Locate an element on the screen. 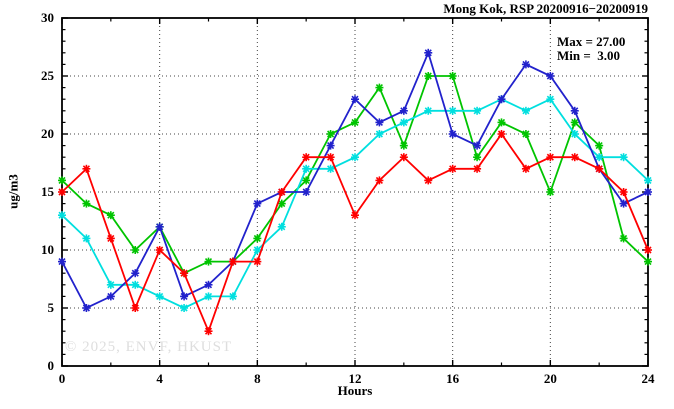 This screenshot has width=674, height=409. y-tick-label-15: 15 is located at coordinates (47, 191).